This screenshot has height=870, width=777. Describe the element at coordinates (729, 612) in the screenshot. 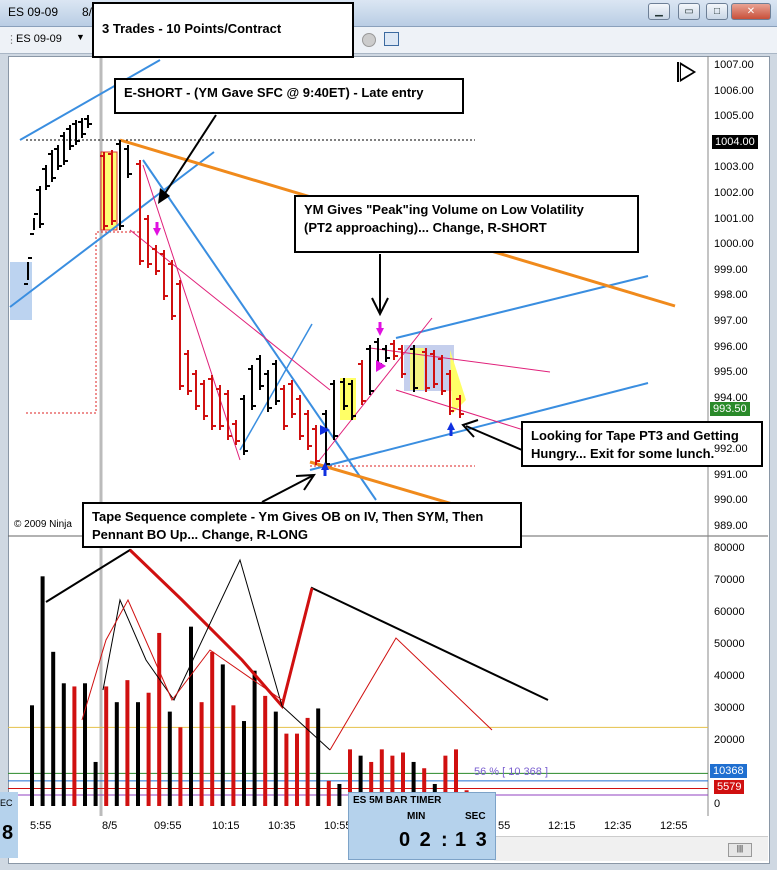

I see `volume-tick-label: 60000` at that location.